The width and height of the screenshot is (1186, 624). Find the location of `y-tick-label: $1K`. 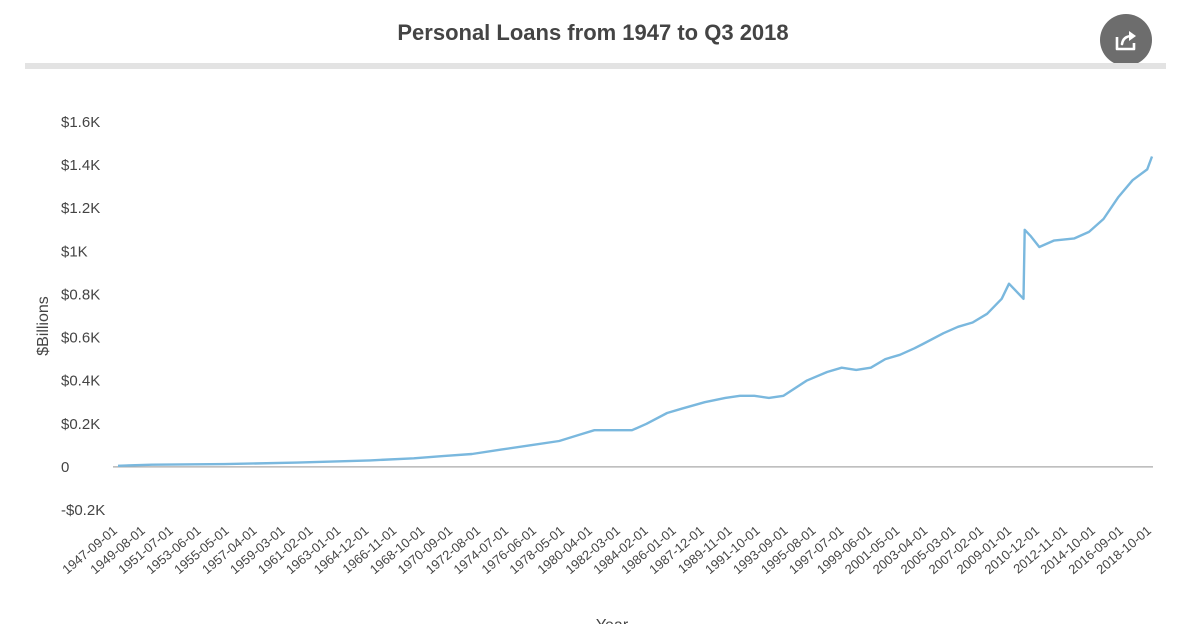

y-tick-label: $1K is located at coordinates (74, 251).